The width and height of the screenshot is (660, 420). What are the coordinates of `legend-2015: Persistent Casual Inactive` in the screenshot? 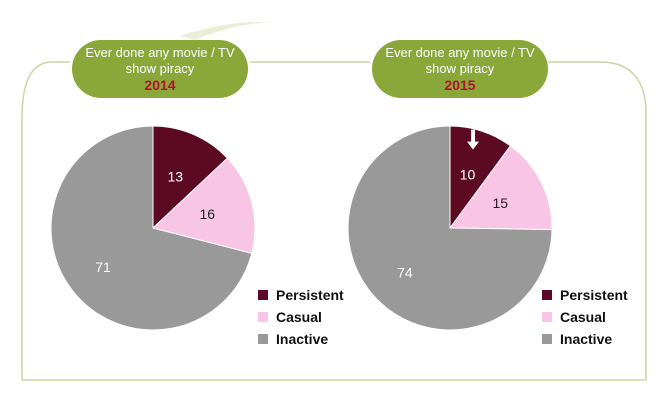 It's located at (585, 317).